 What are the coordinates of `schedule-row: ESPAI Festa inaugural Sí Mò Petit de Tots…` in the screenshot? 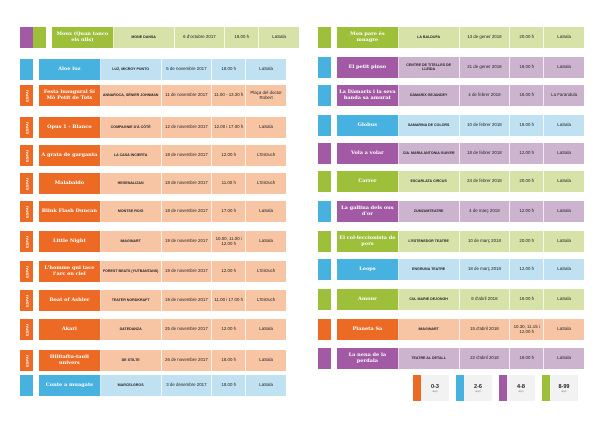 It's located at (153, 95).